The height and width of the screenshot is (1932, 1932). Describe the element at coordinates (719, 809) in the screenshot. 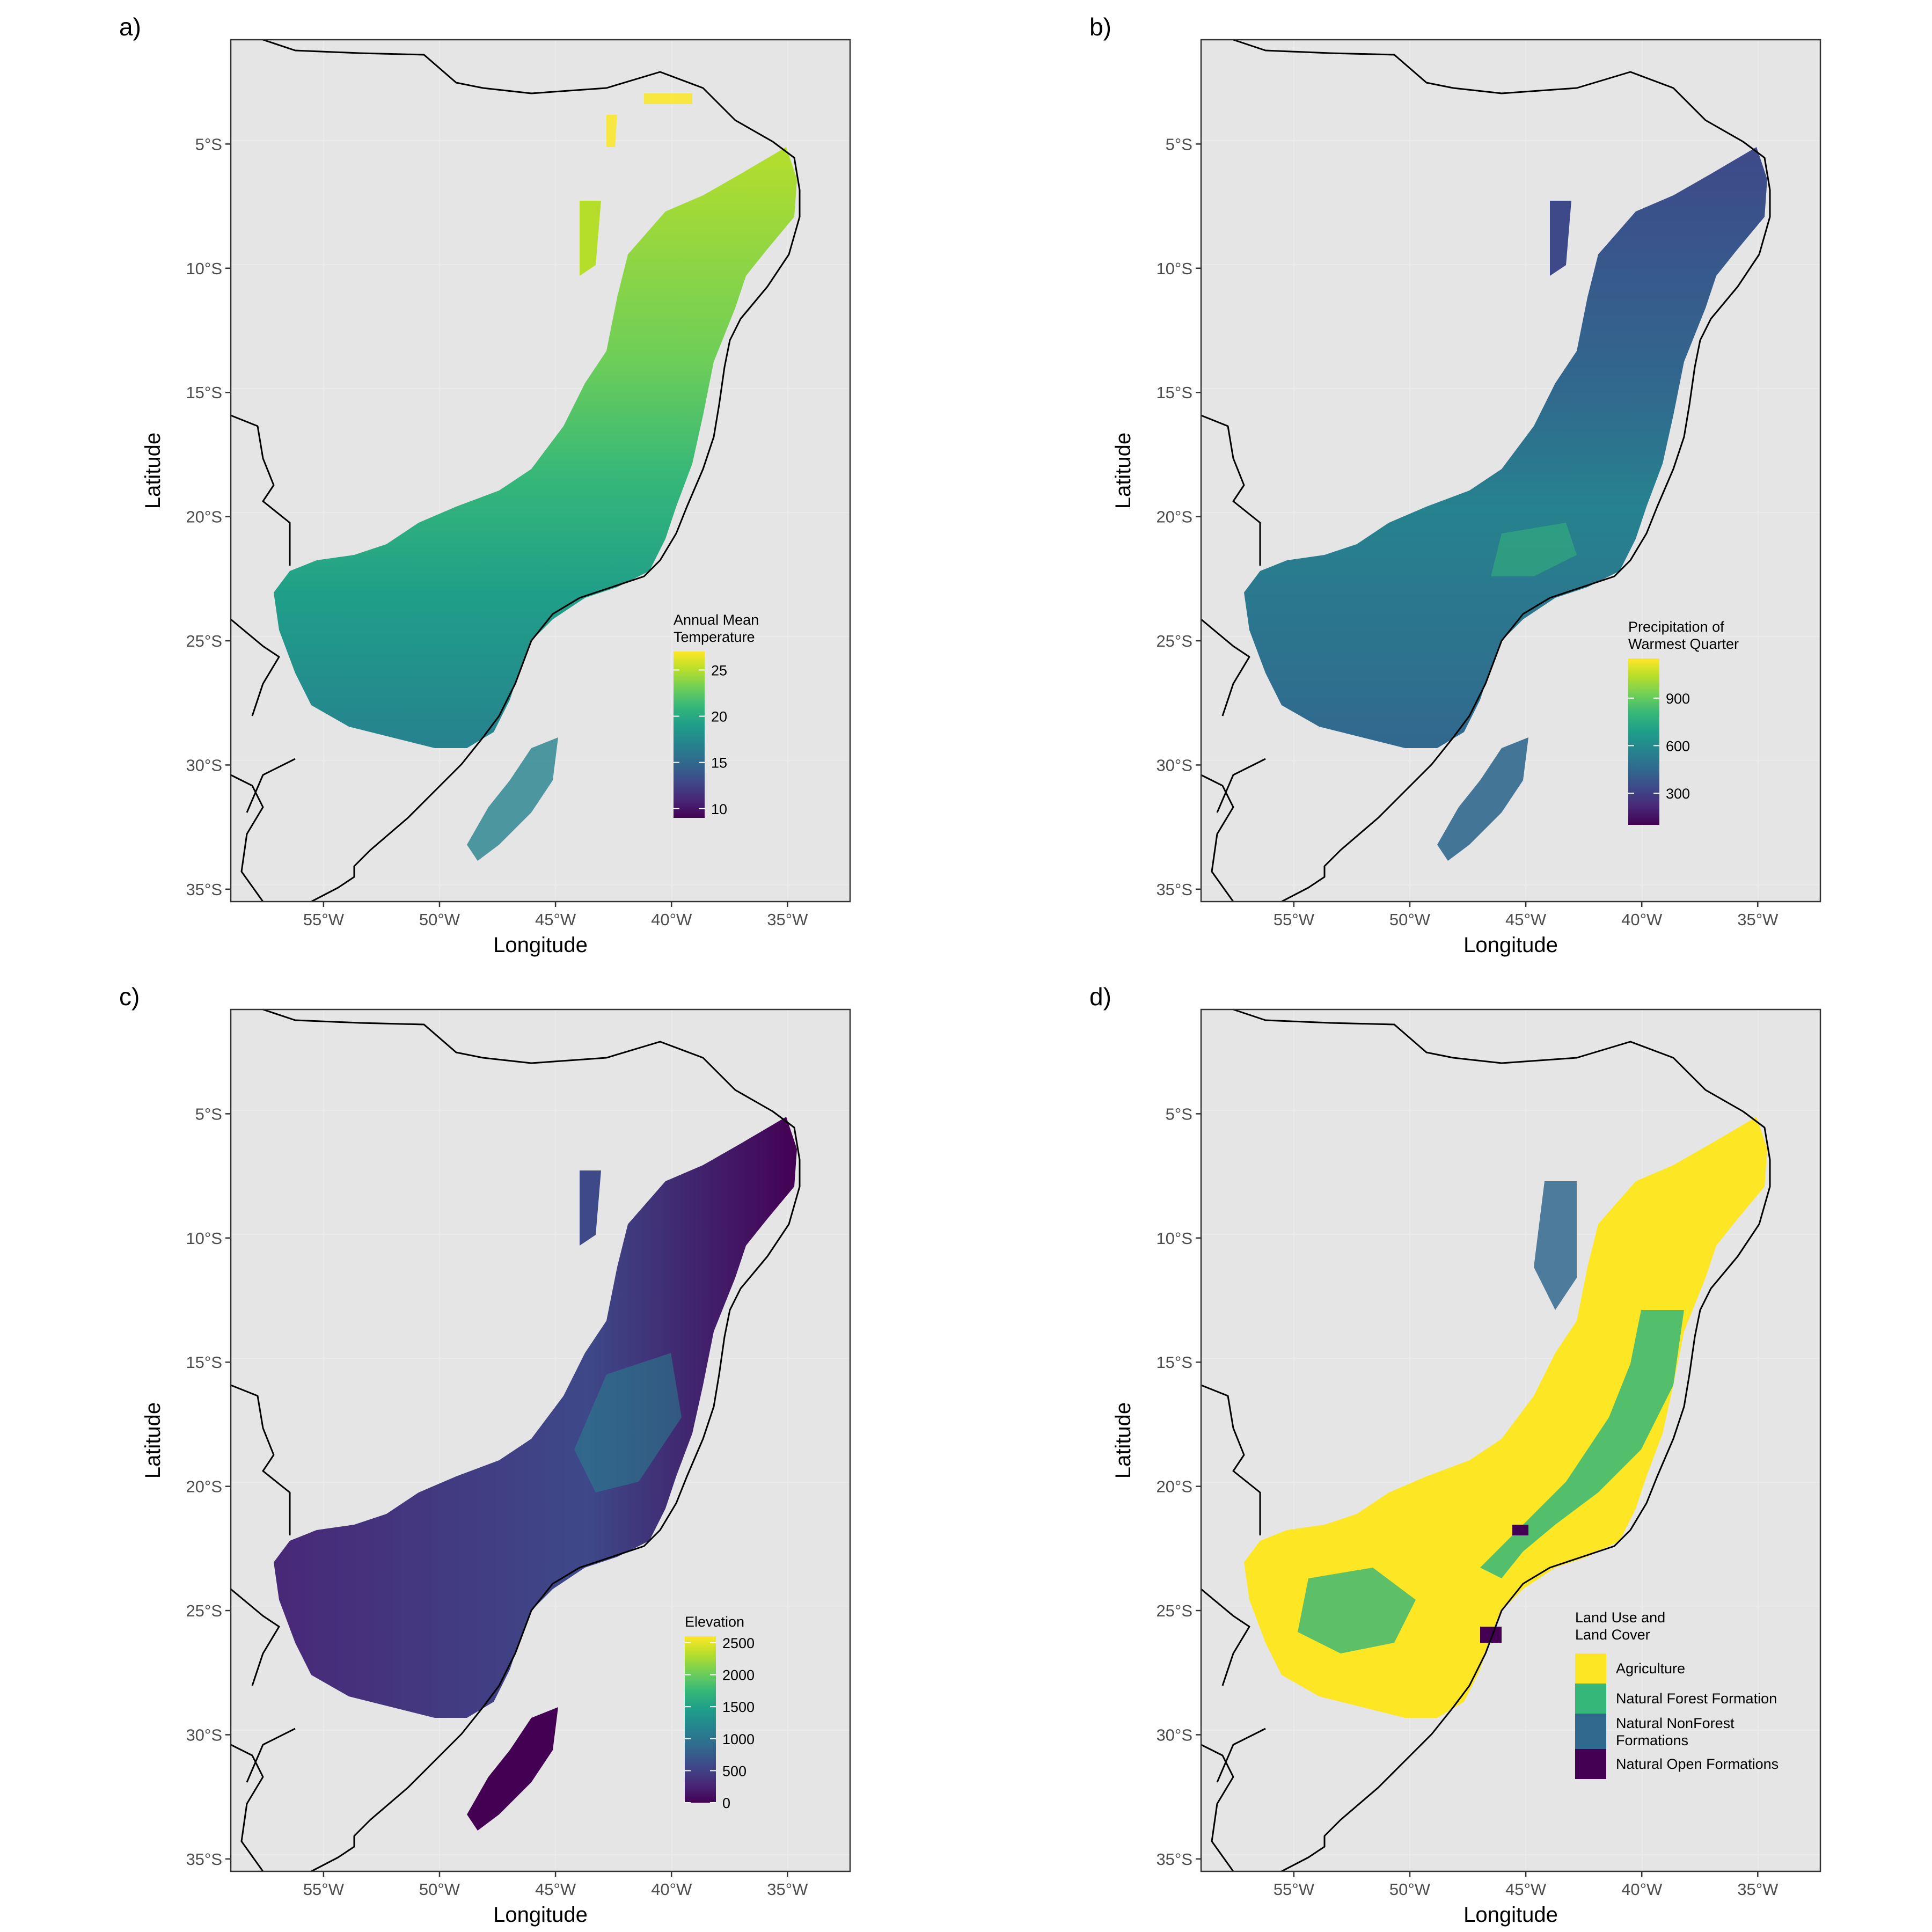

I see `legend-tick-label: 10` at that location.